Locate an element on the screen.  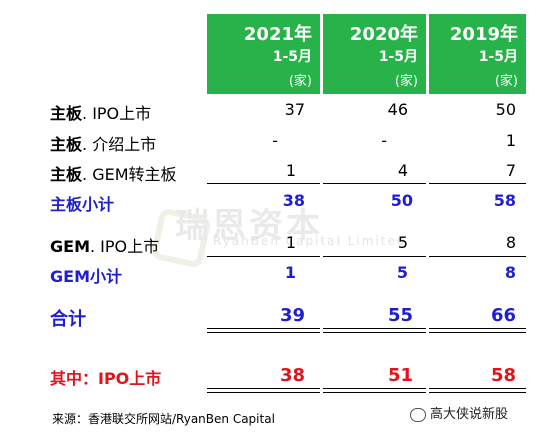
header-col-2019: 2019年 1-5月 (家) is located at coordinates (477, 54).